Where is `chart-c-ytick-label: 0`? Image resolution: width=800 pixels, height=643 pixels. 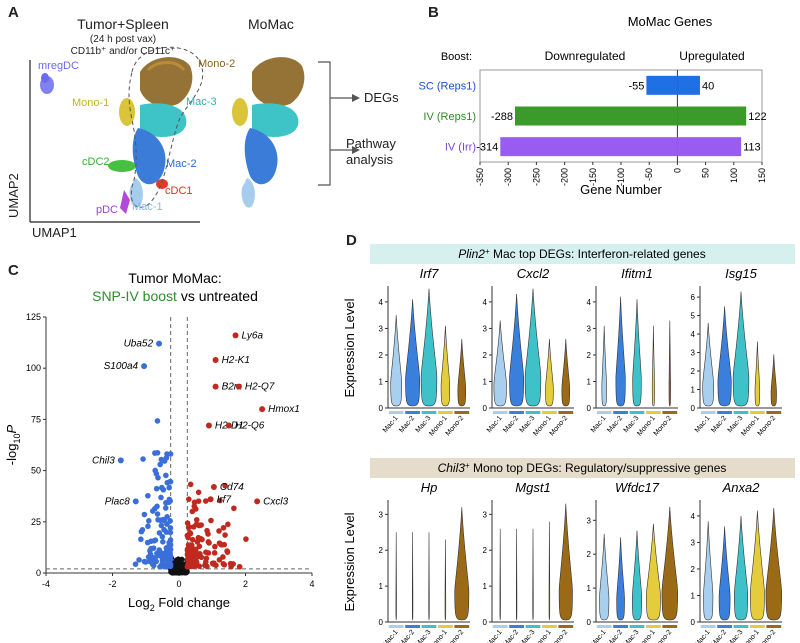 chart-c-ytick-label: 0 is located at coordinates (38, 573).